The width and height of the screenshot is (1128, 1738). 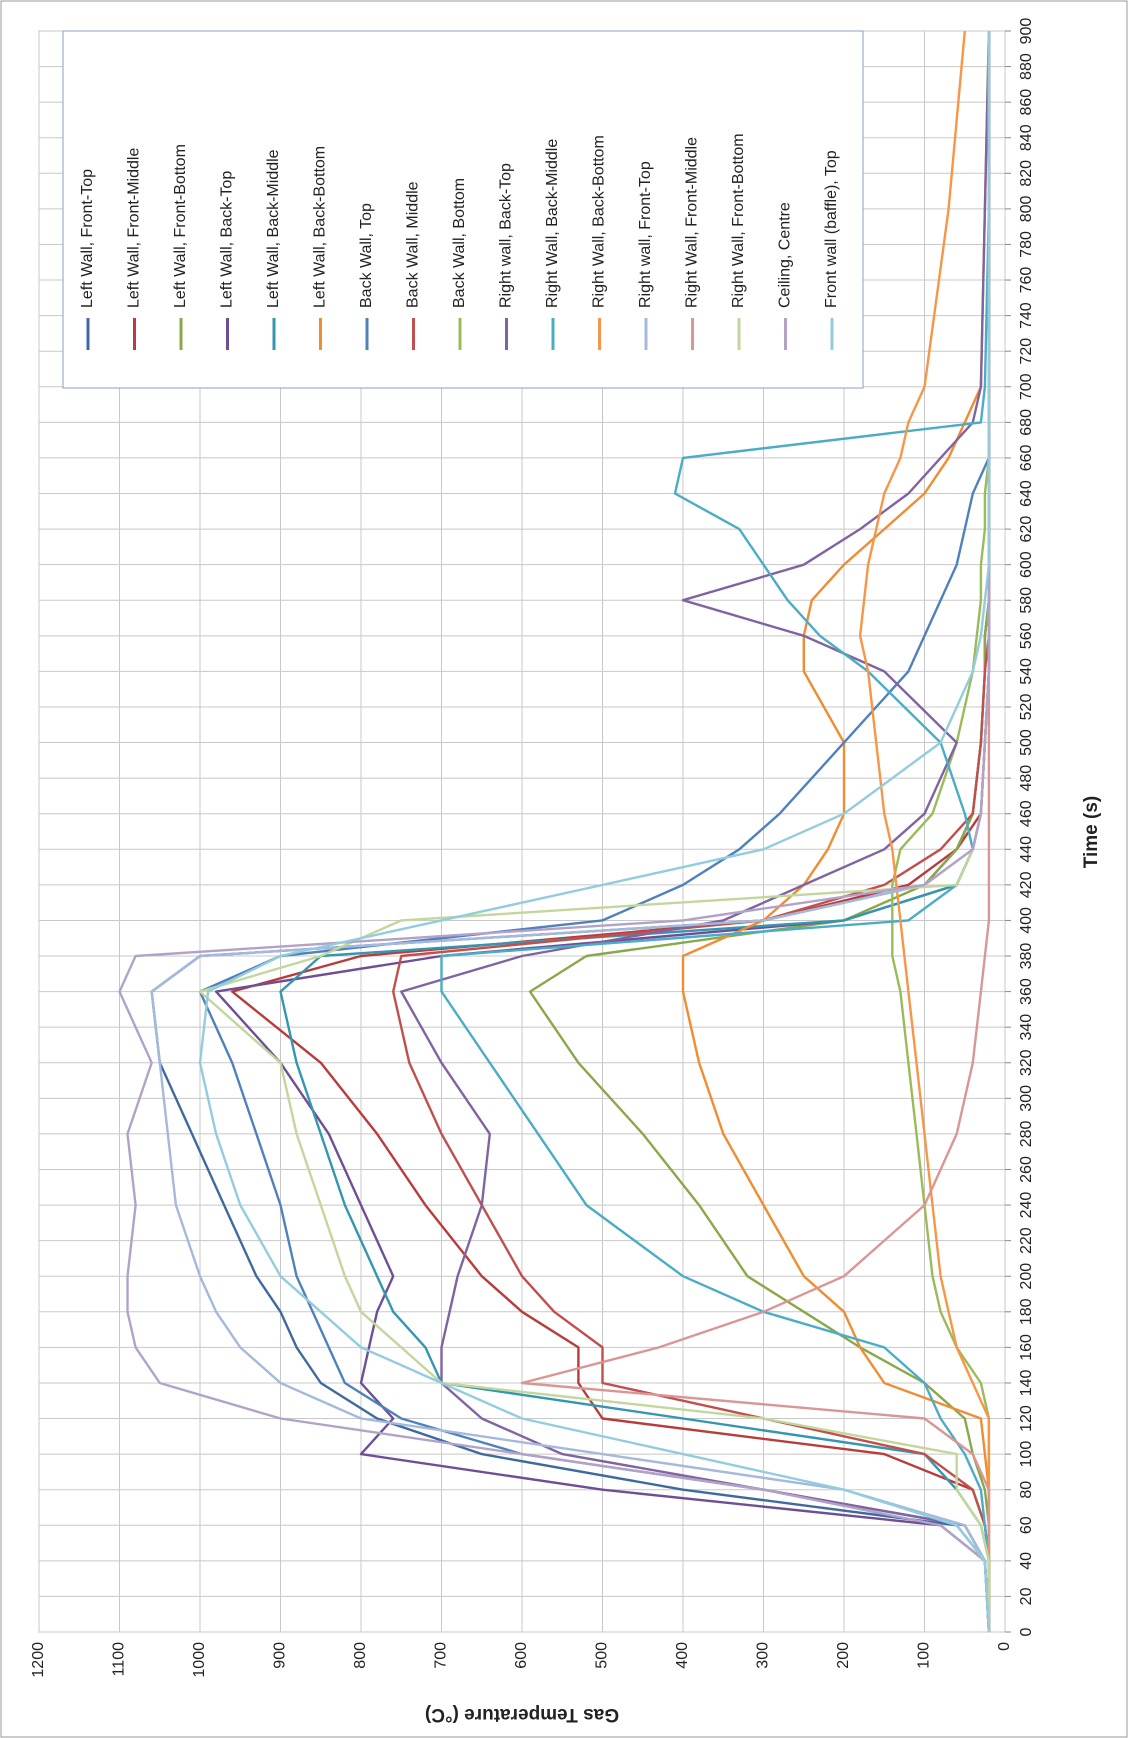 I want to click on x-tick-label: 900, so click(x=1026, y=31).